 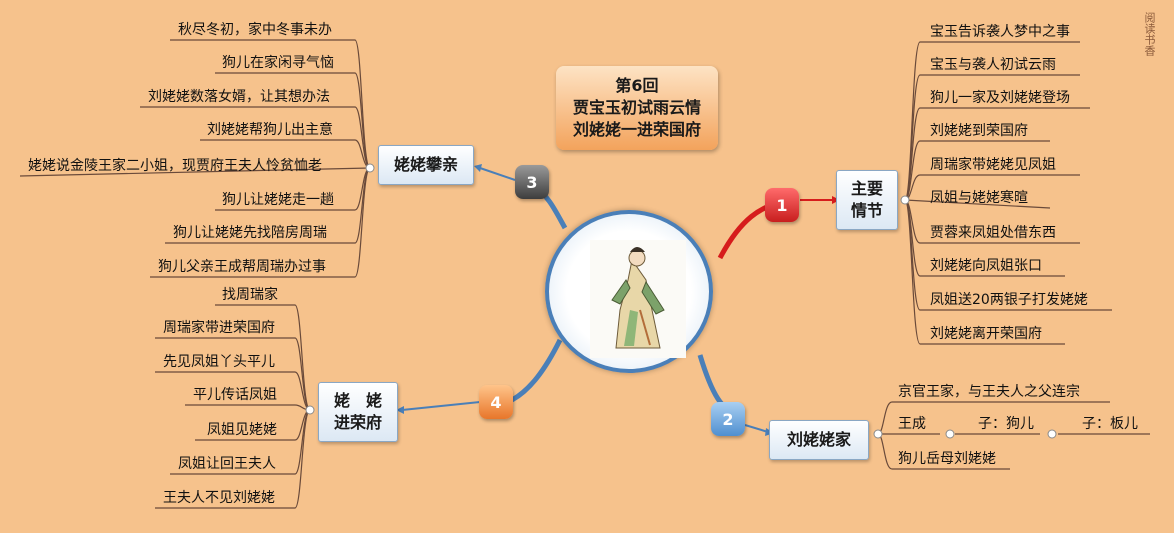 I want to click on kinship-item: 刘姥姥帮狗儿出主意, so click(x=270, y=130).